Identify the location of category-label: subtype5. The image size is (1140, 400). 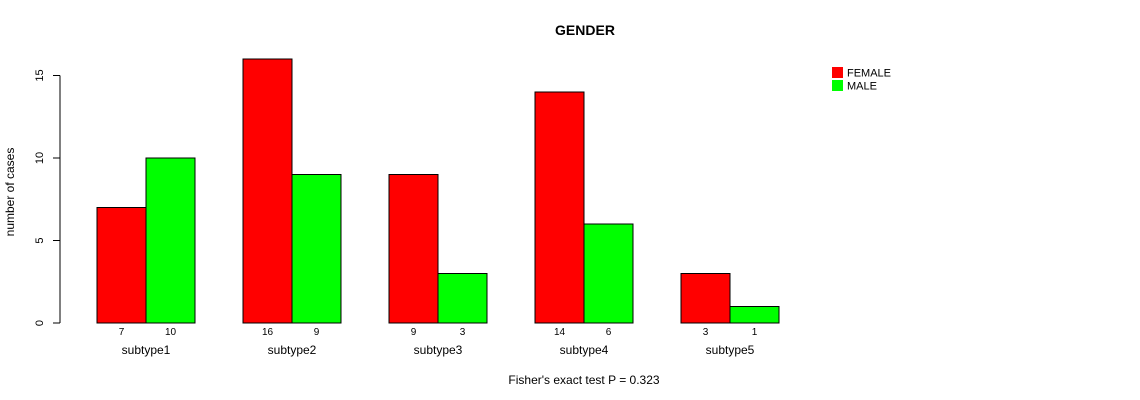
(730, 350).